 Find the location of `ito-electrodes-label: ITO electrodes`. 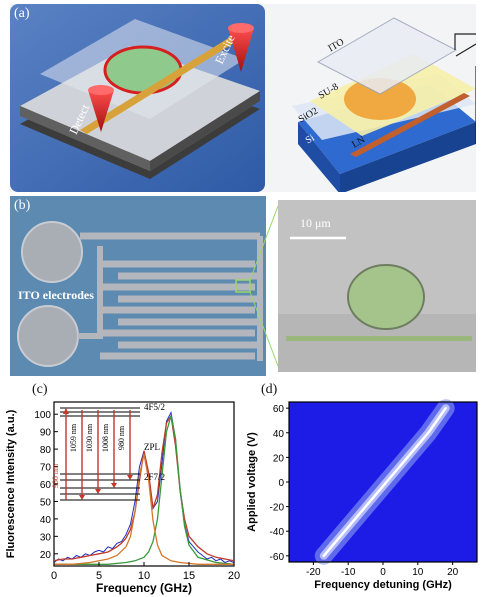

ito-electrodes-label: ITO electrodes is located at coordinates (56, 295).